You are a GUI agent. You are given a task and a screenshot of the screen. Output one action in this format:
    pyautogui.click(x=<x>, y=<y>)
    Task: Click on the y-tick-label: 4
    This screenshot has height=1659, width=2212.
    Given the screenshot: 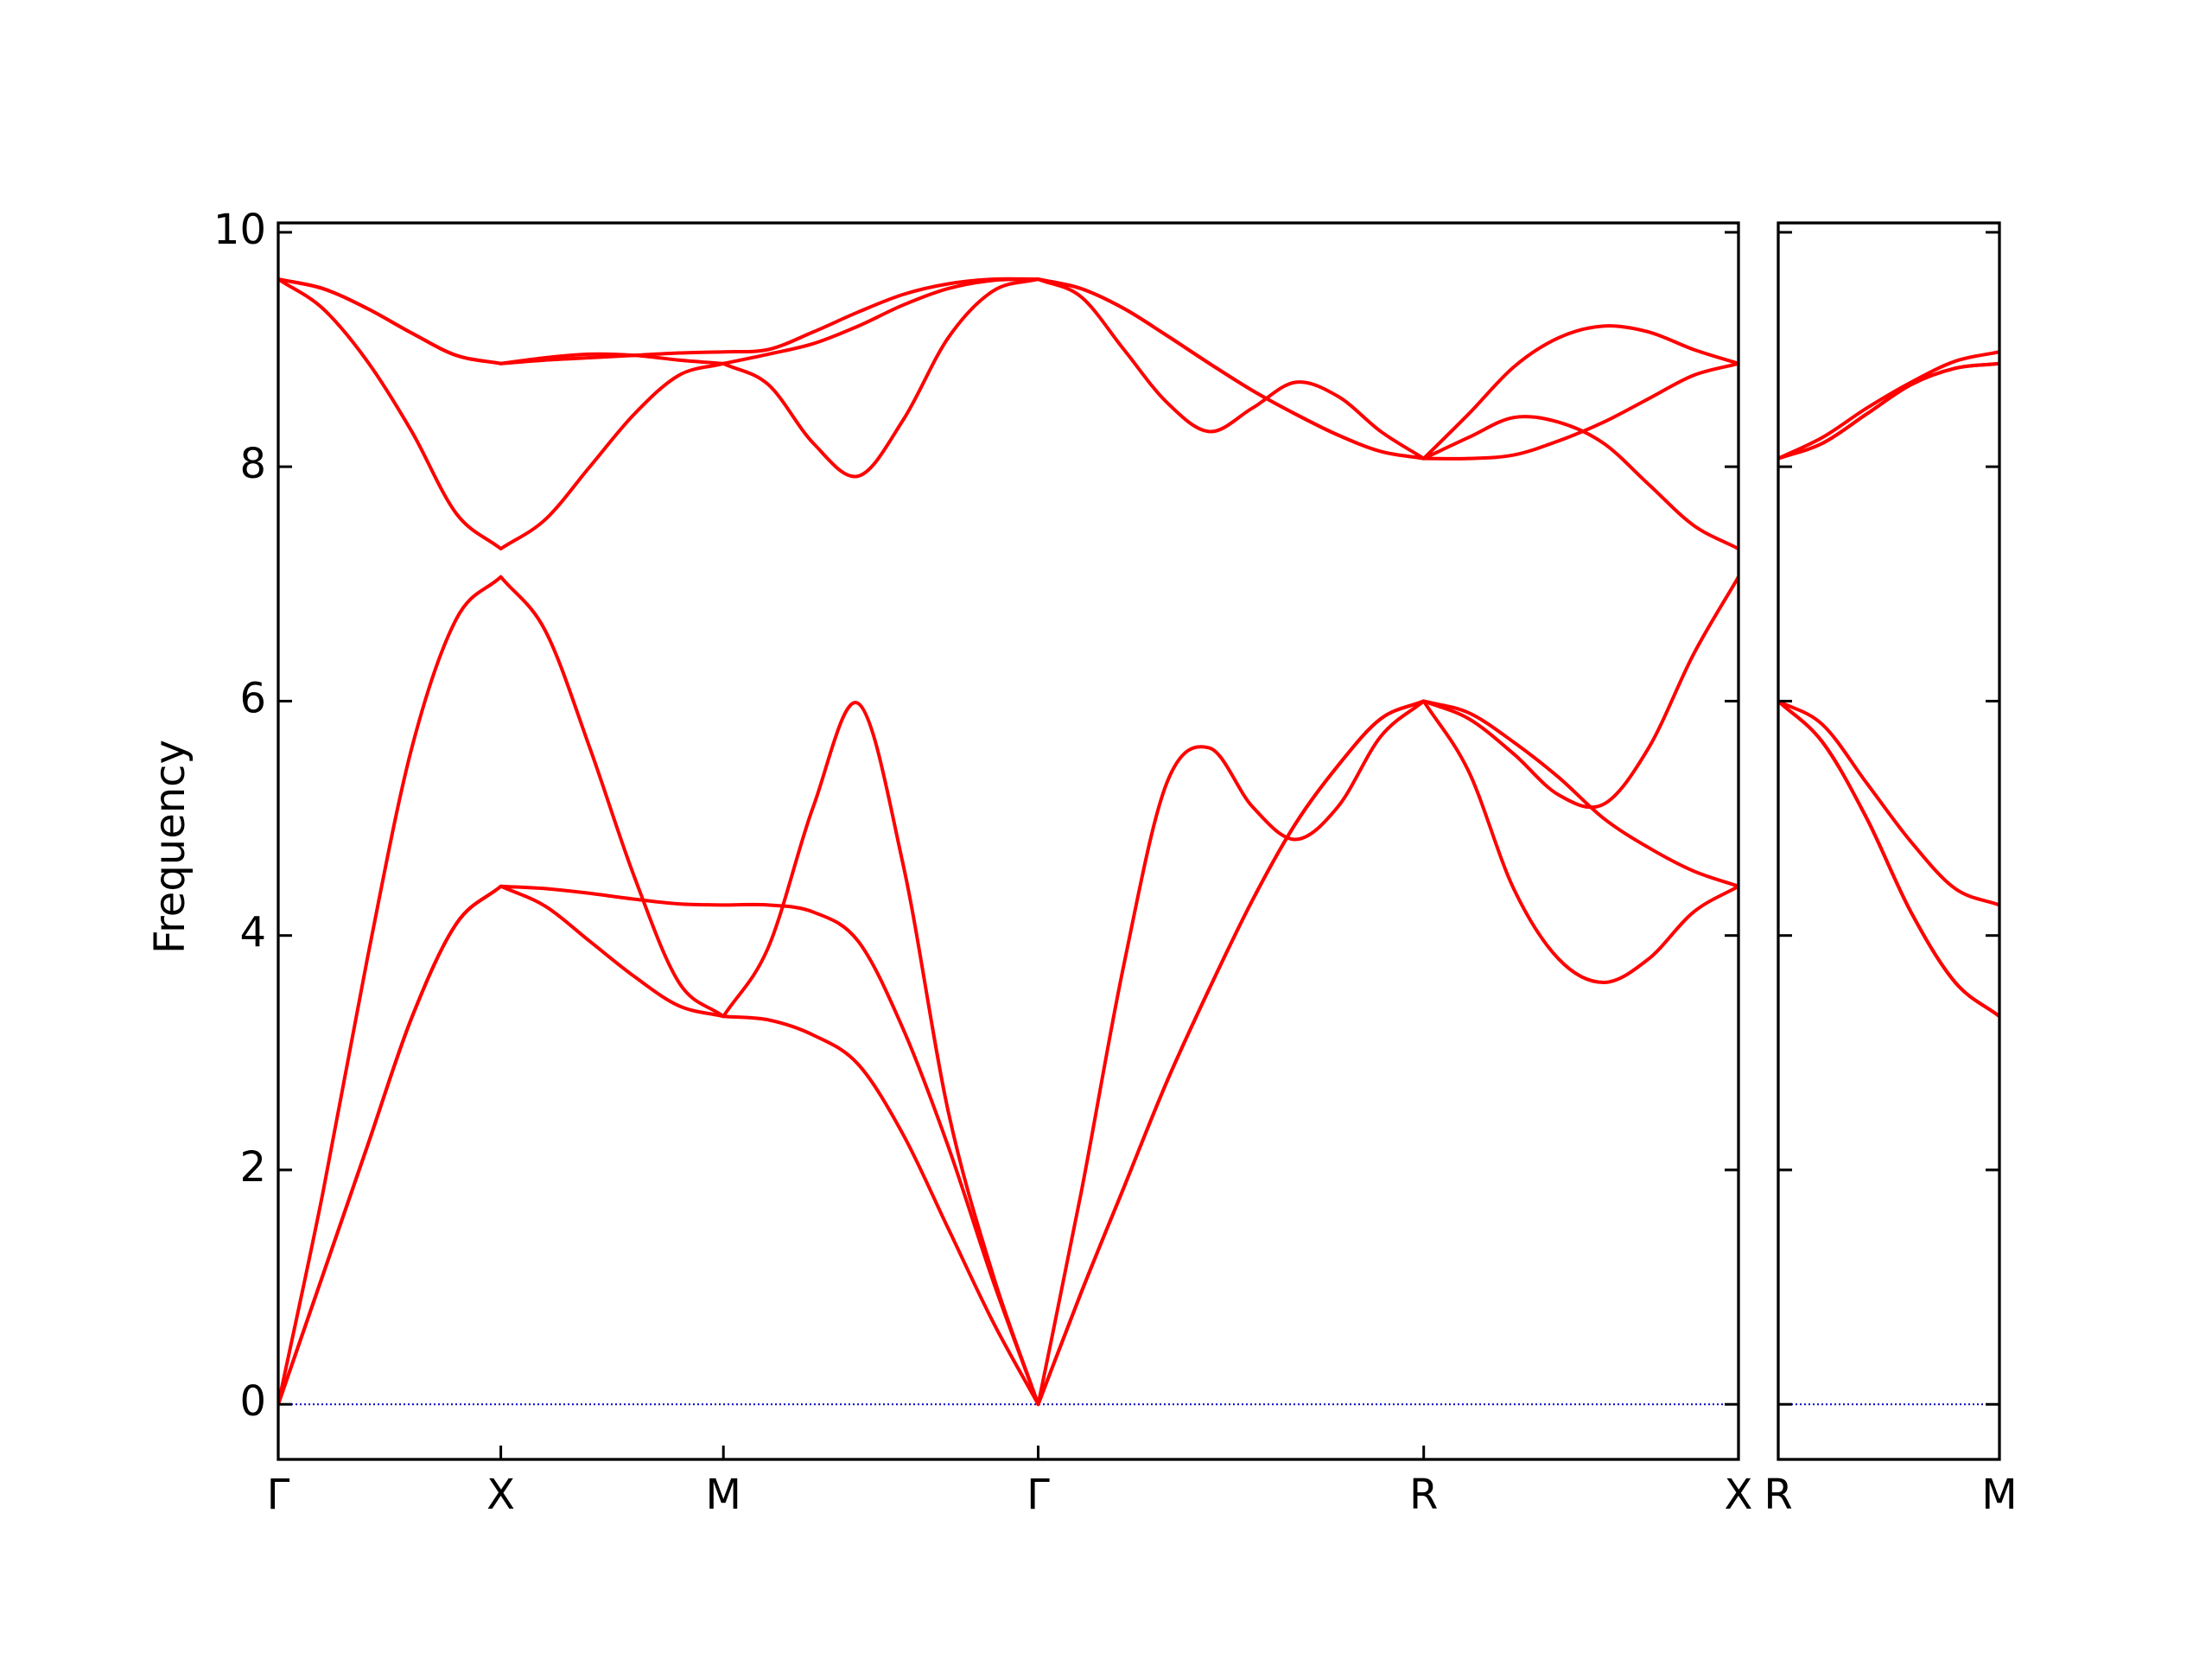 What is the action you would take?
    pyautogui.click(x=252, y=933)
    